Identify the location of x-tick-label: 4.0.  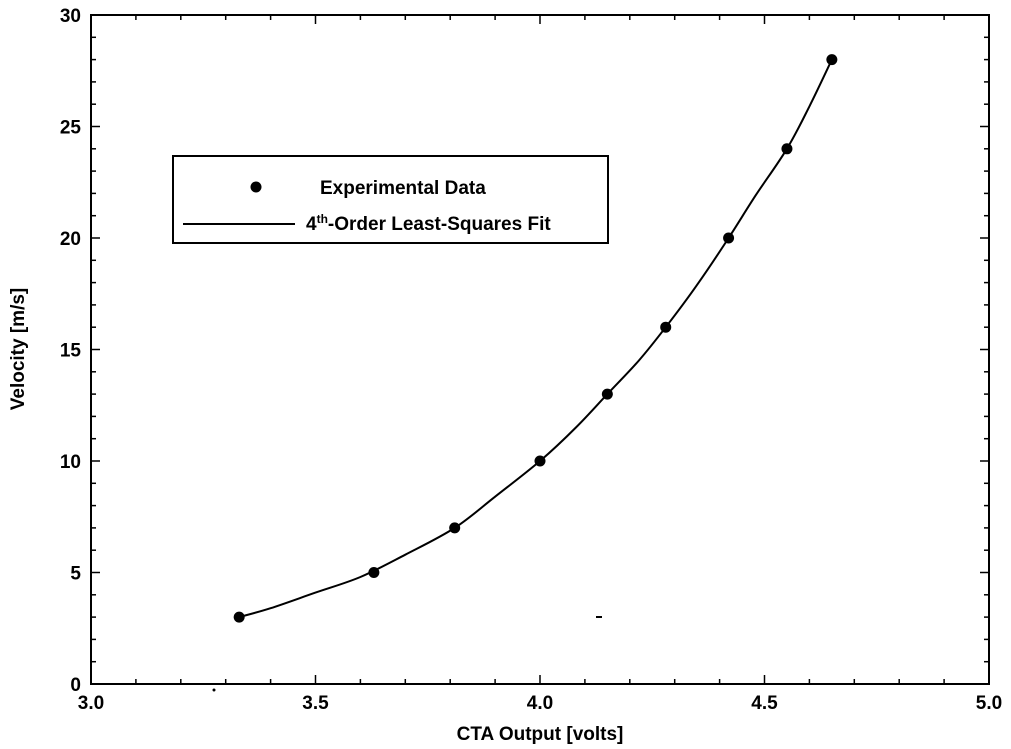
(540, 703).